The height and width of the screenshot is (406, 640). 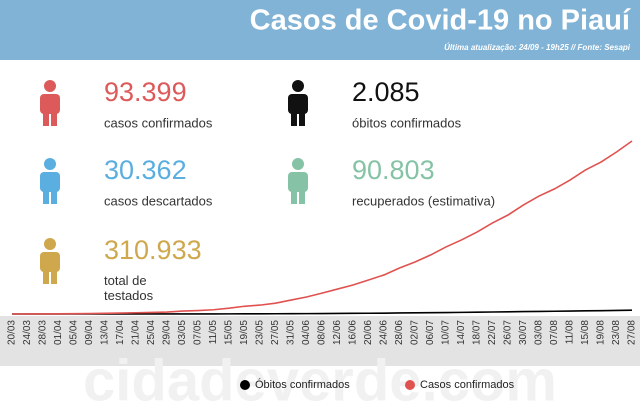 What do you see at coordinates (616, 332) in the screenshot?
I see `x-tick-label: 23/08` at bounding box center [616, 332].